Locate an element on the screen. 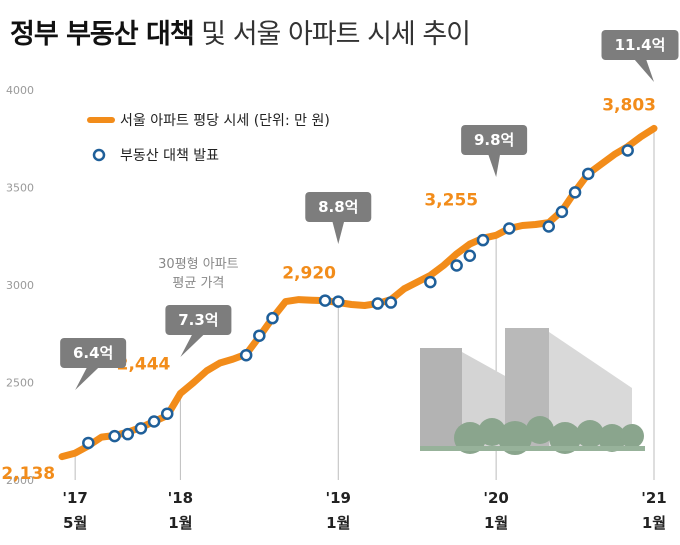 The image size is (680, 545). y-tick-label: 2500 is located at coordinates (20, 383).